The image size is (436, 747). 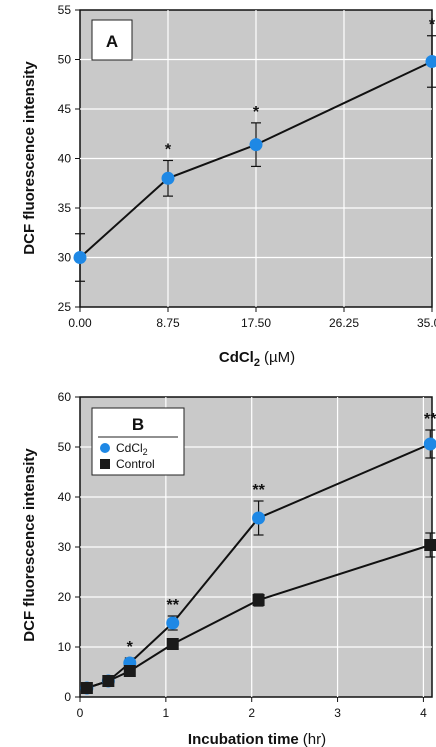 What do you see at coordinates (65, 60) in the screenshot?
I see `panel-a-y-tick-label: 50` at bounding box center [65, 60].